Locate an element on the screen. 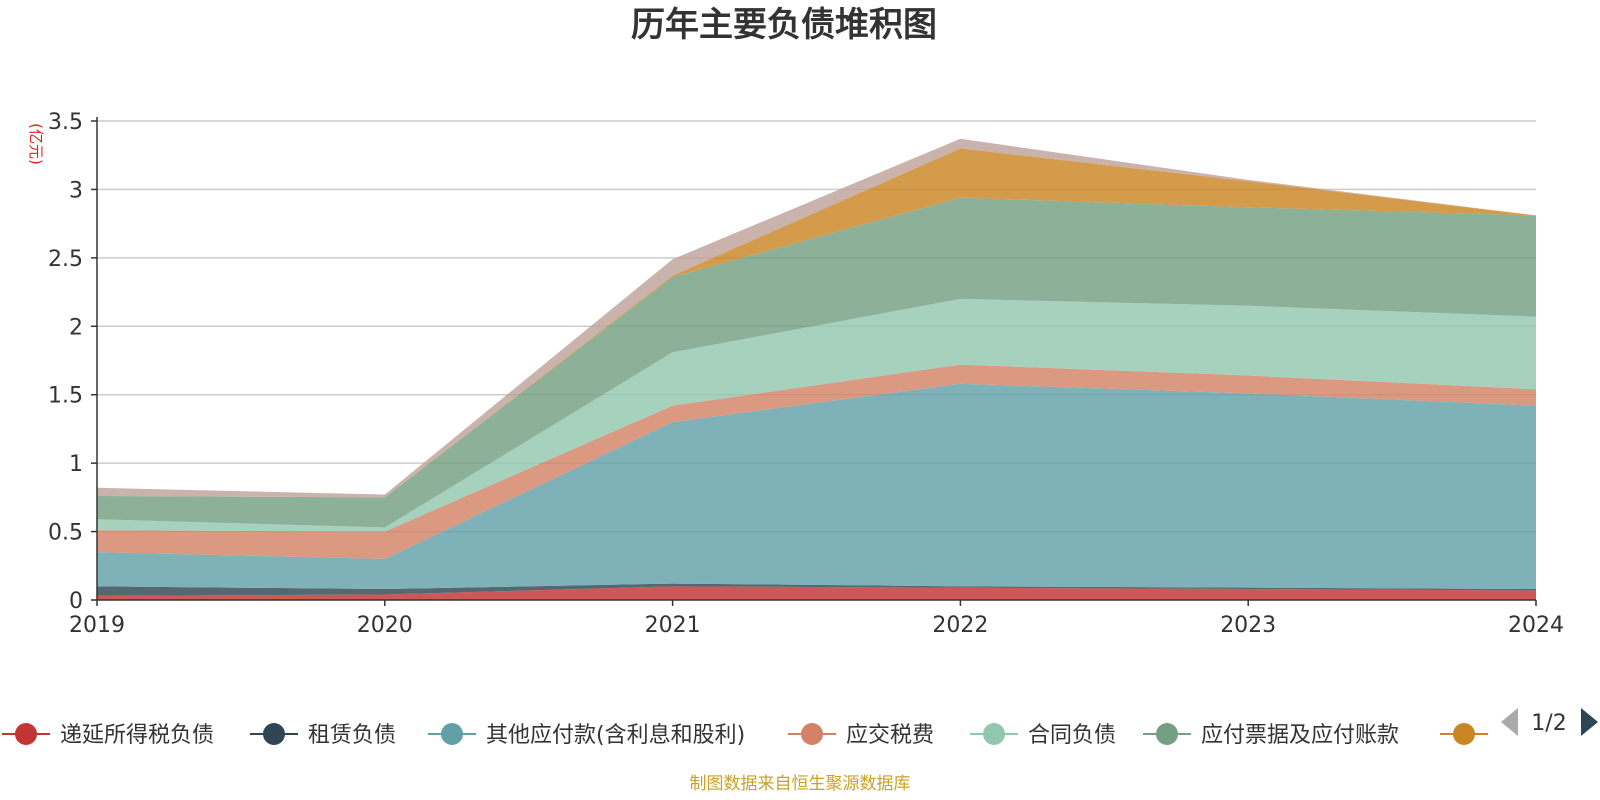 The height and width of the screenshot is (800, 1600). legend-item: 其他应付款(含利息和股利) is located at coordinates (586, 735).